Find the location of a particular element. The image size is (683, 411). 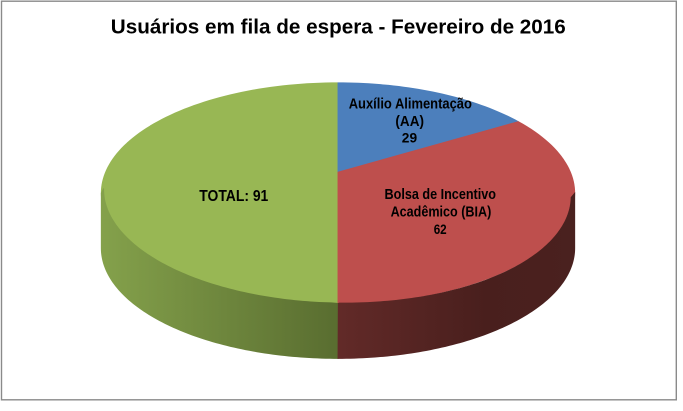

svg-text: Acadêmico (BIA) is located at coordinates (441, 211).